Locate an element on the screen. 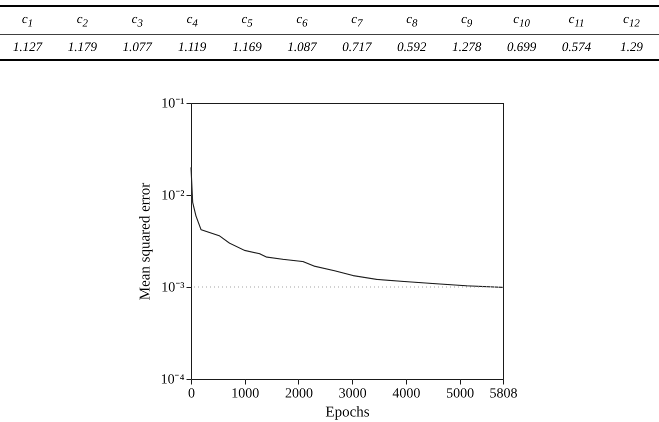 Image resolution: width=659 pixels, height=422 pixels. text: 0.574 is located at coordinates (576, 47).